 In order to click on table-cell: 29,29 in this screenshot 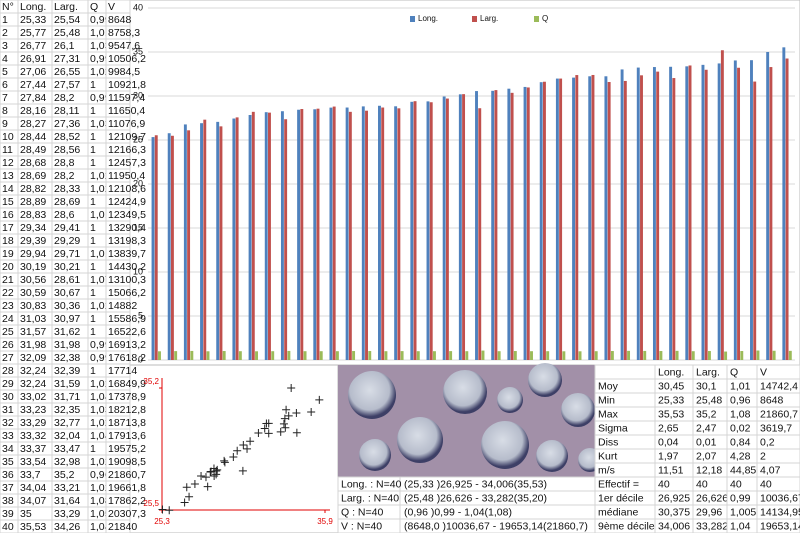, I will do `click(67, 241)`.